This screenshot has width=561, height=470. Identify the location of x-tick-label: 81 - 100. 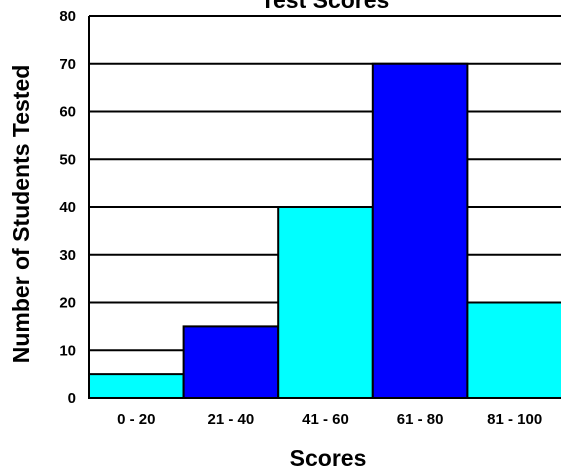
(514, 419).